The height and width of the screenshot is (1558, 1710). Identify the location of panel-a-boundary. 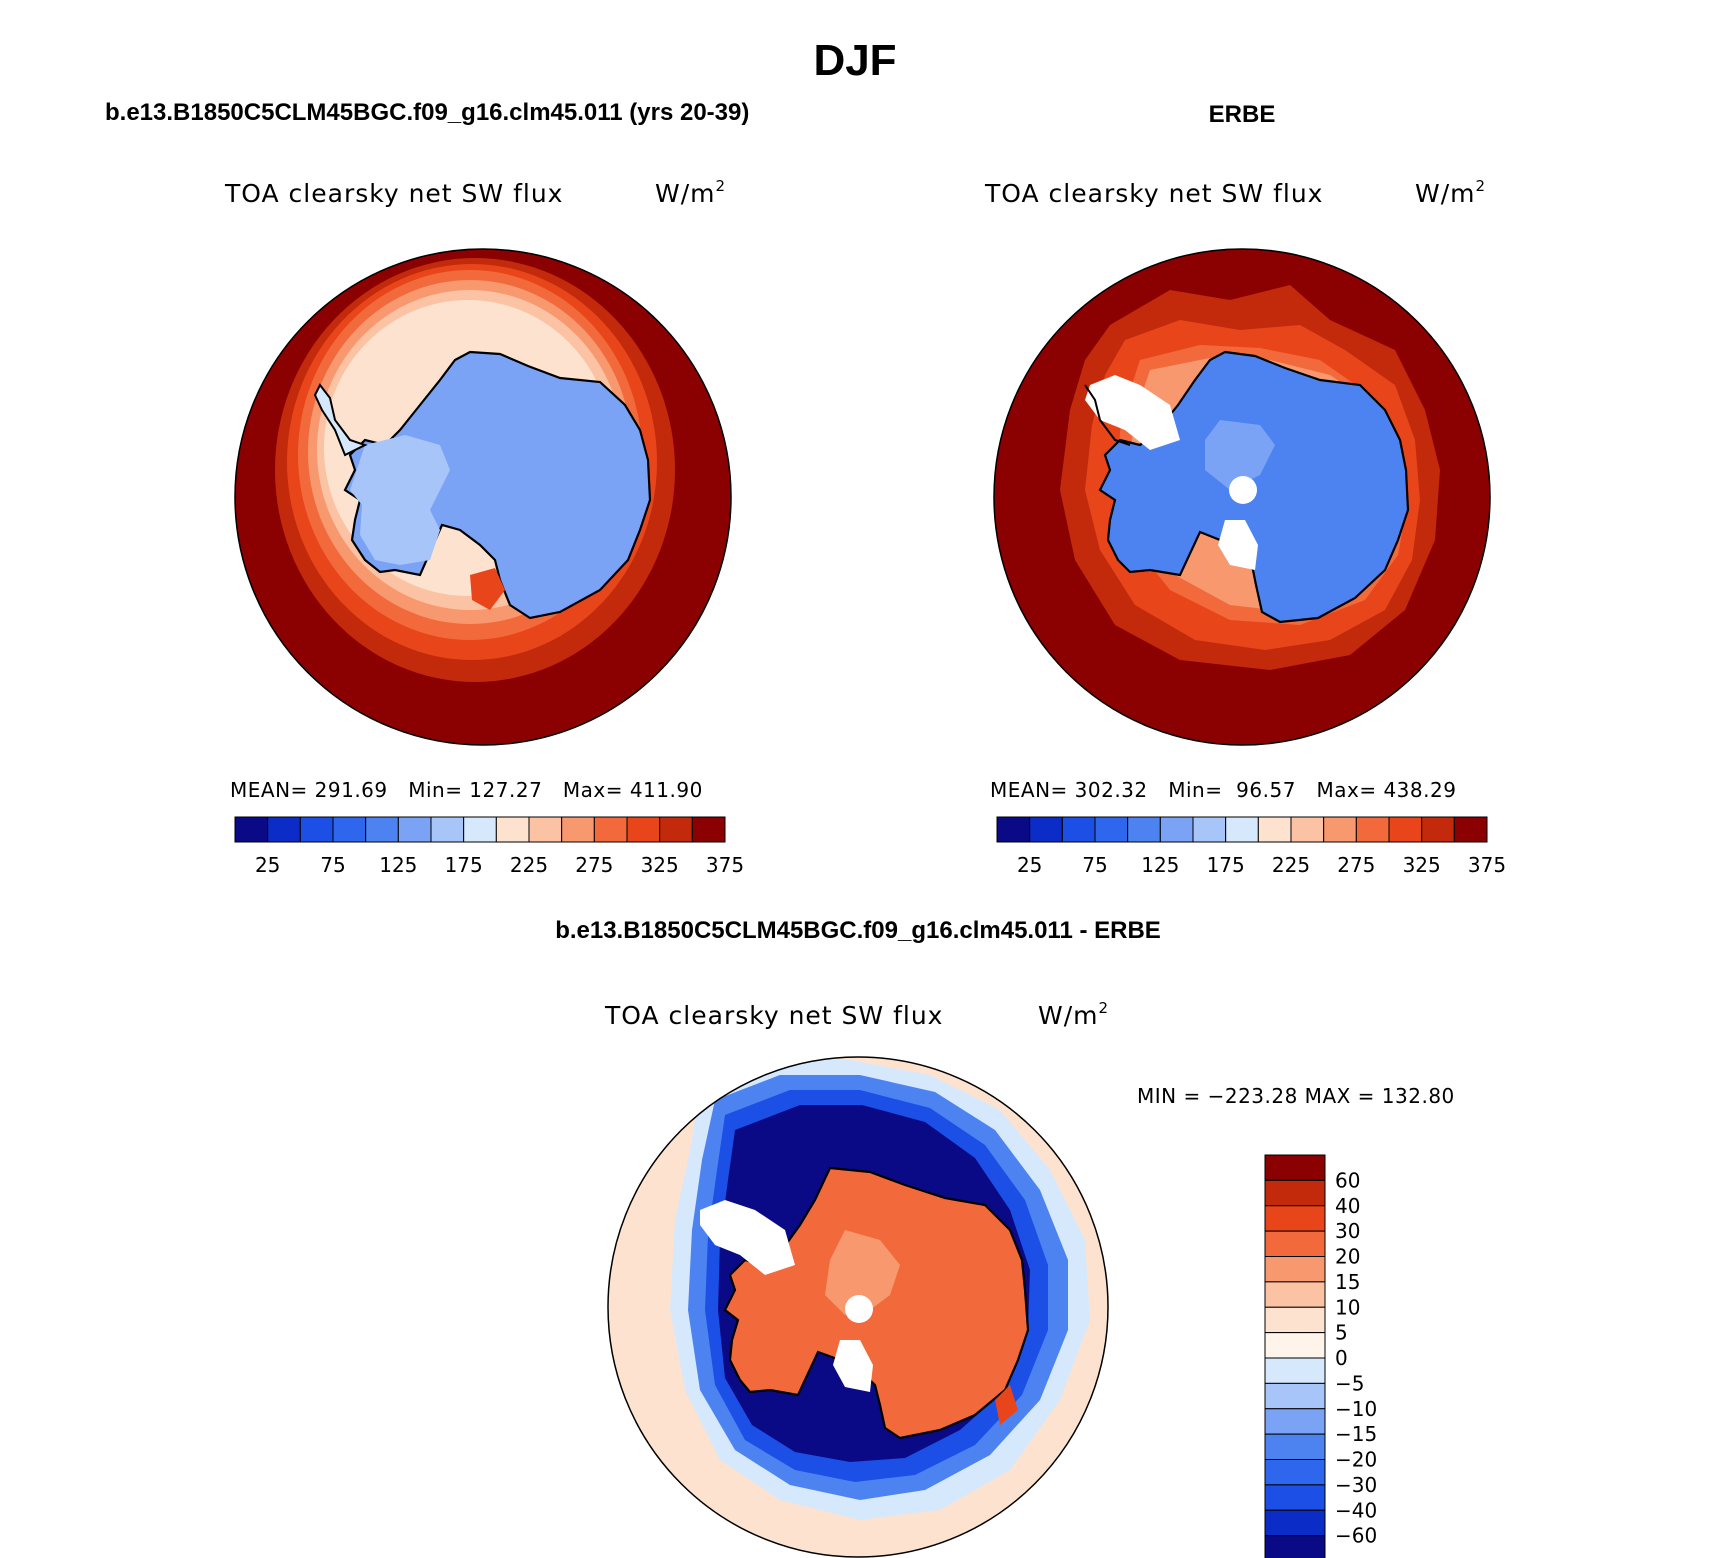
(483, 497).